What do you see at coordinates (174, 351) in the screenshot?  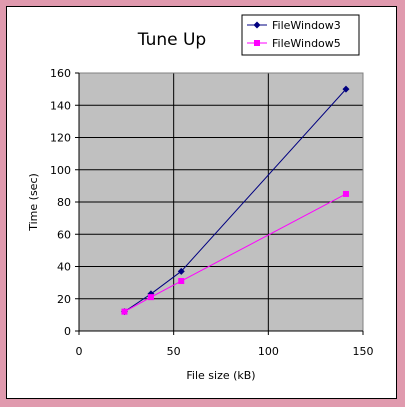 I see `x-tick-label: 50` at bounding box center [174, 351].